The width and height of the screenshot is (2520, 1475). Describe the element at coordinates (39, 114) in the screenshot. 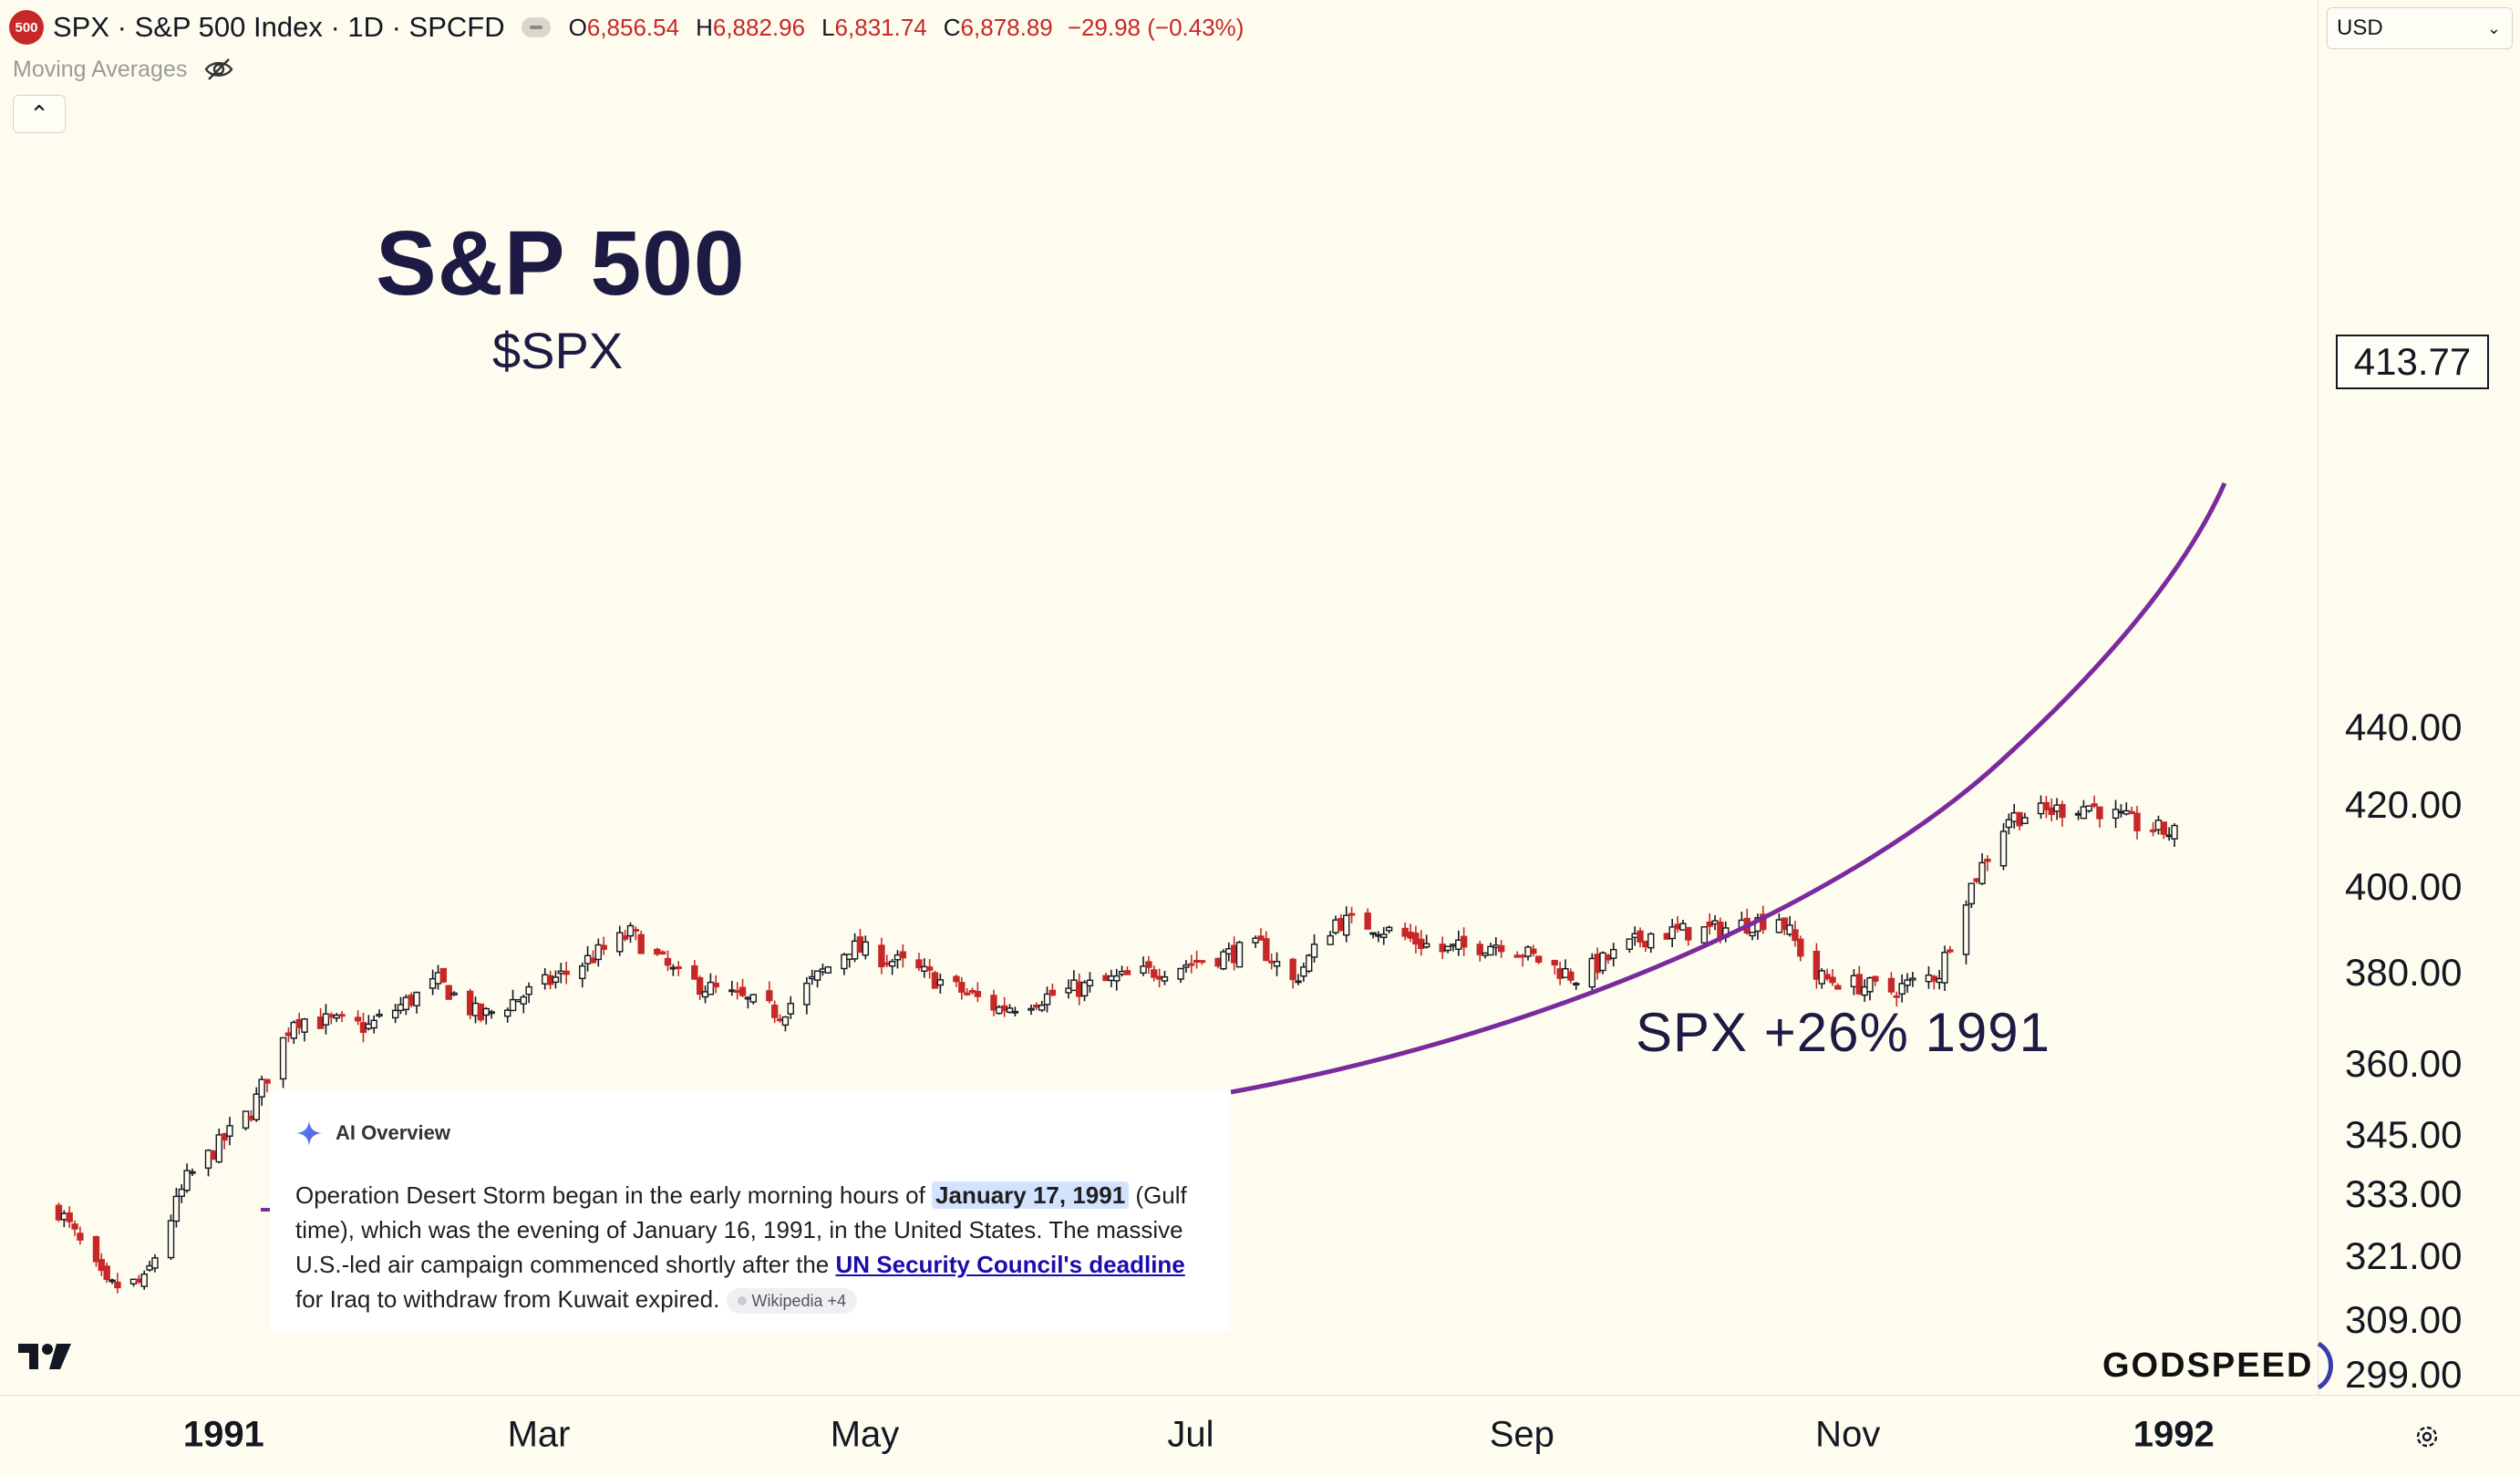

I see `collapse-legend-button: ⌃` at that location.